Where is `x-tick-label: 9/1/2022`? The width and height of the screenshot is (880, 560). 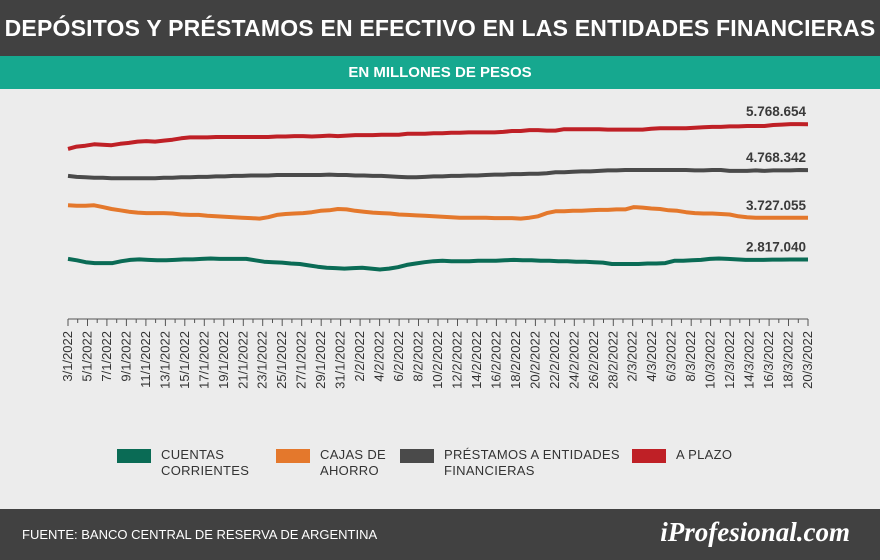
x-tick-label: 9/1/2022 is located at coordinates (125, 356).